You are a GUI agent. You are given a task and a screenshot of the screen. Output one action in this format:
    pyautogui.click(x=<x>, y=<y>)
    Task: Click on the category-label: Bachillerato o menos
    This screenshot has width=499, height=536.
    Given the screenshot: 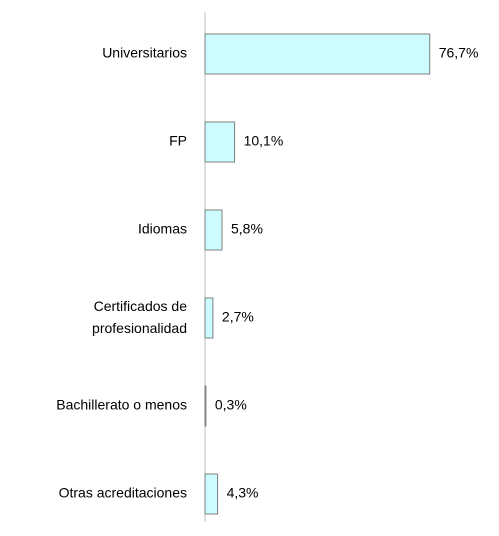 What is the action you would take?
    pyautogui.click(x=121, y=405)
    